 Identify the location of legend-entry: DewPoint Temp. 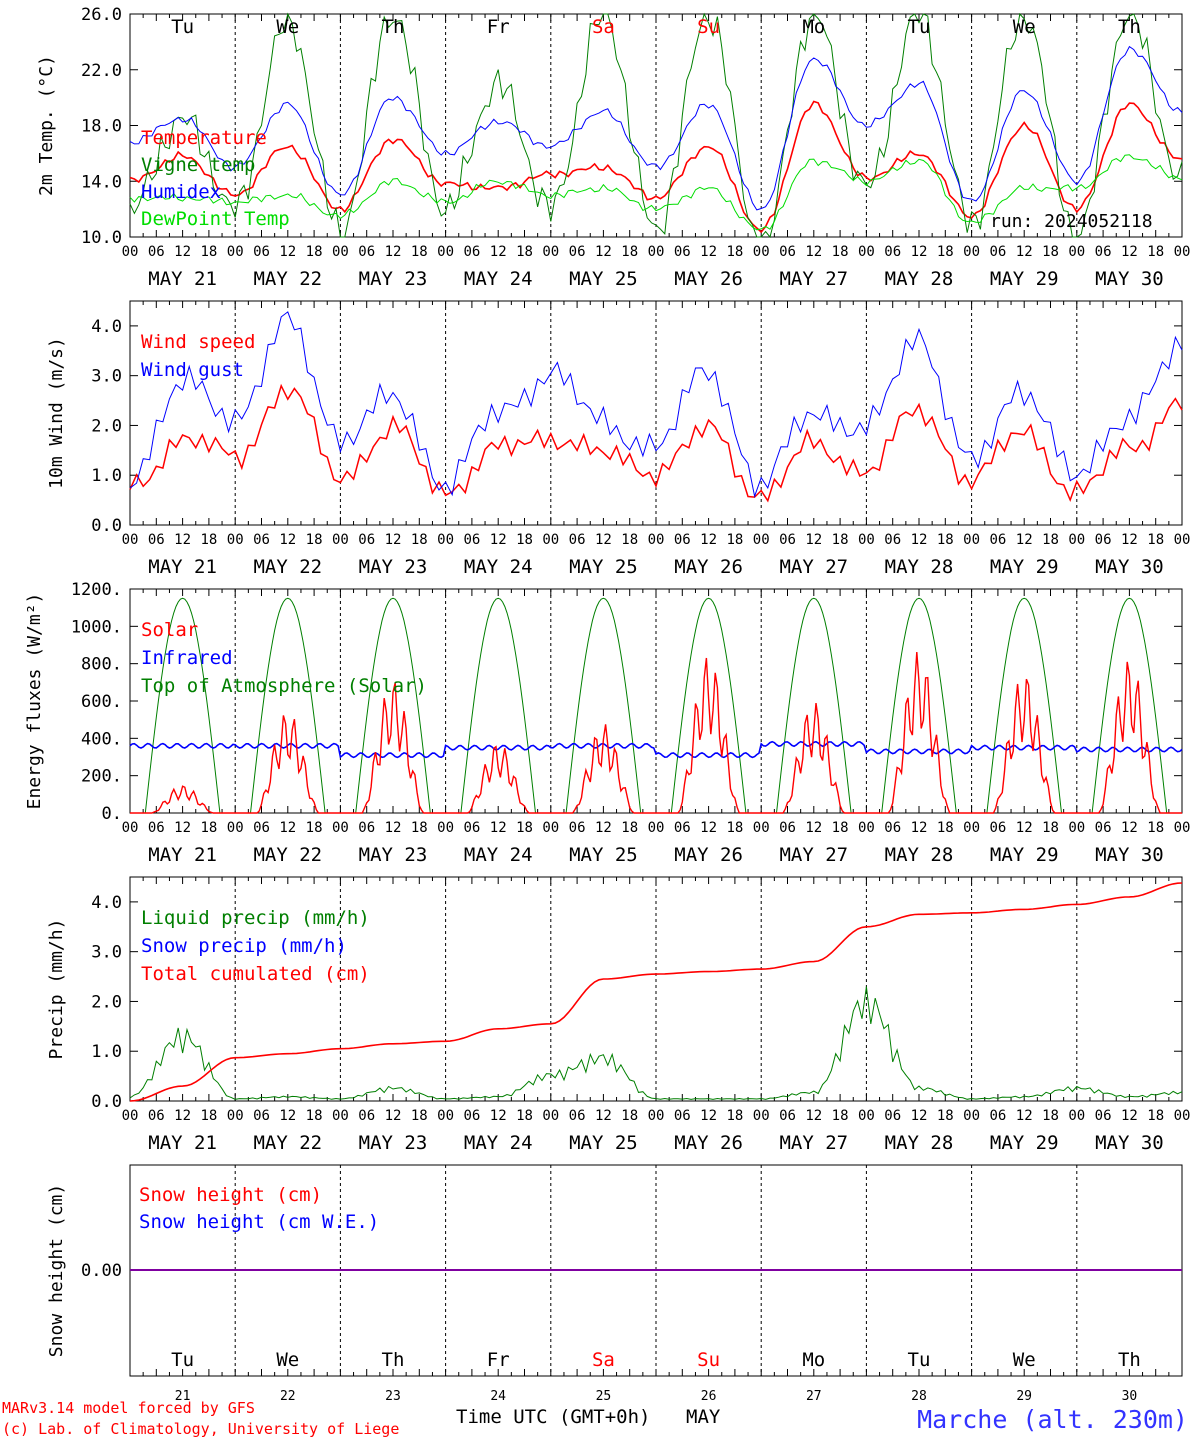
(215, 219).